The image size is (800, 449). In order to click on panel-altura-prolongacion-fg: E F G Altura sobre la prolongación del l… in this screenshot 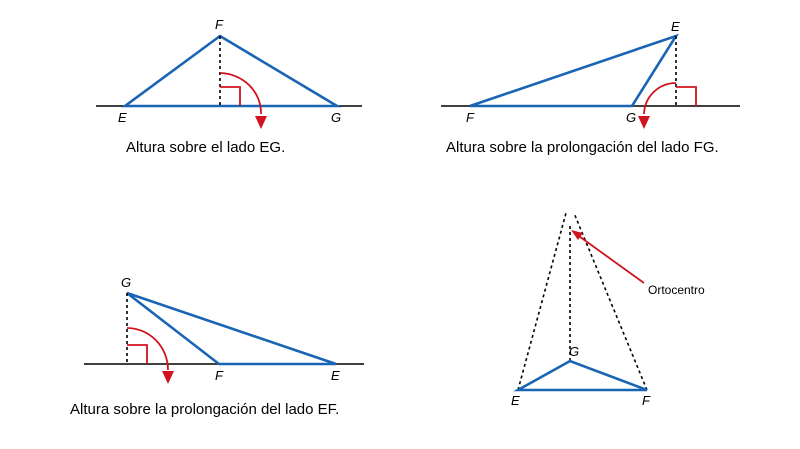, I will do `click(590, 87)`.